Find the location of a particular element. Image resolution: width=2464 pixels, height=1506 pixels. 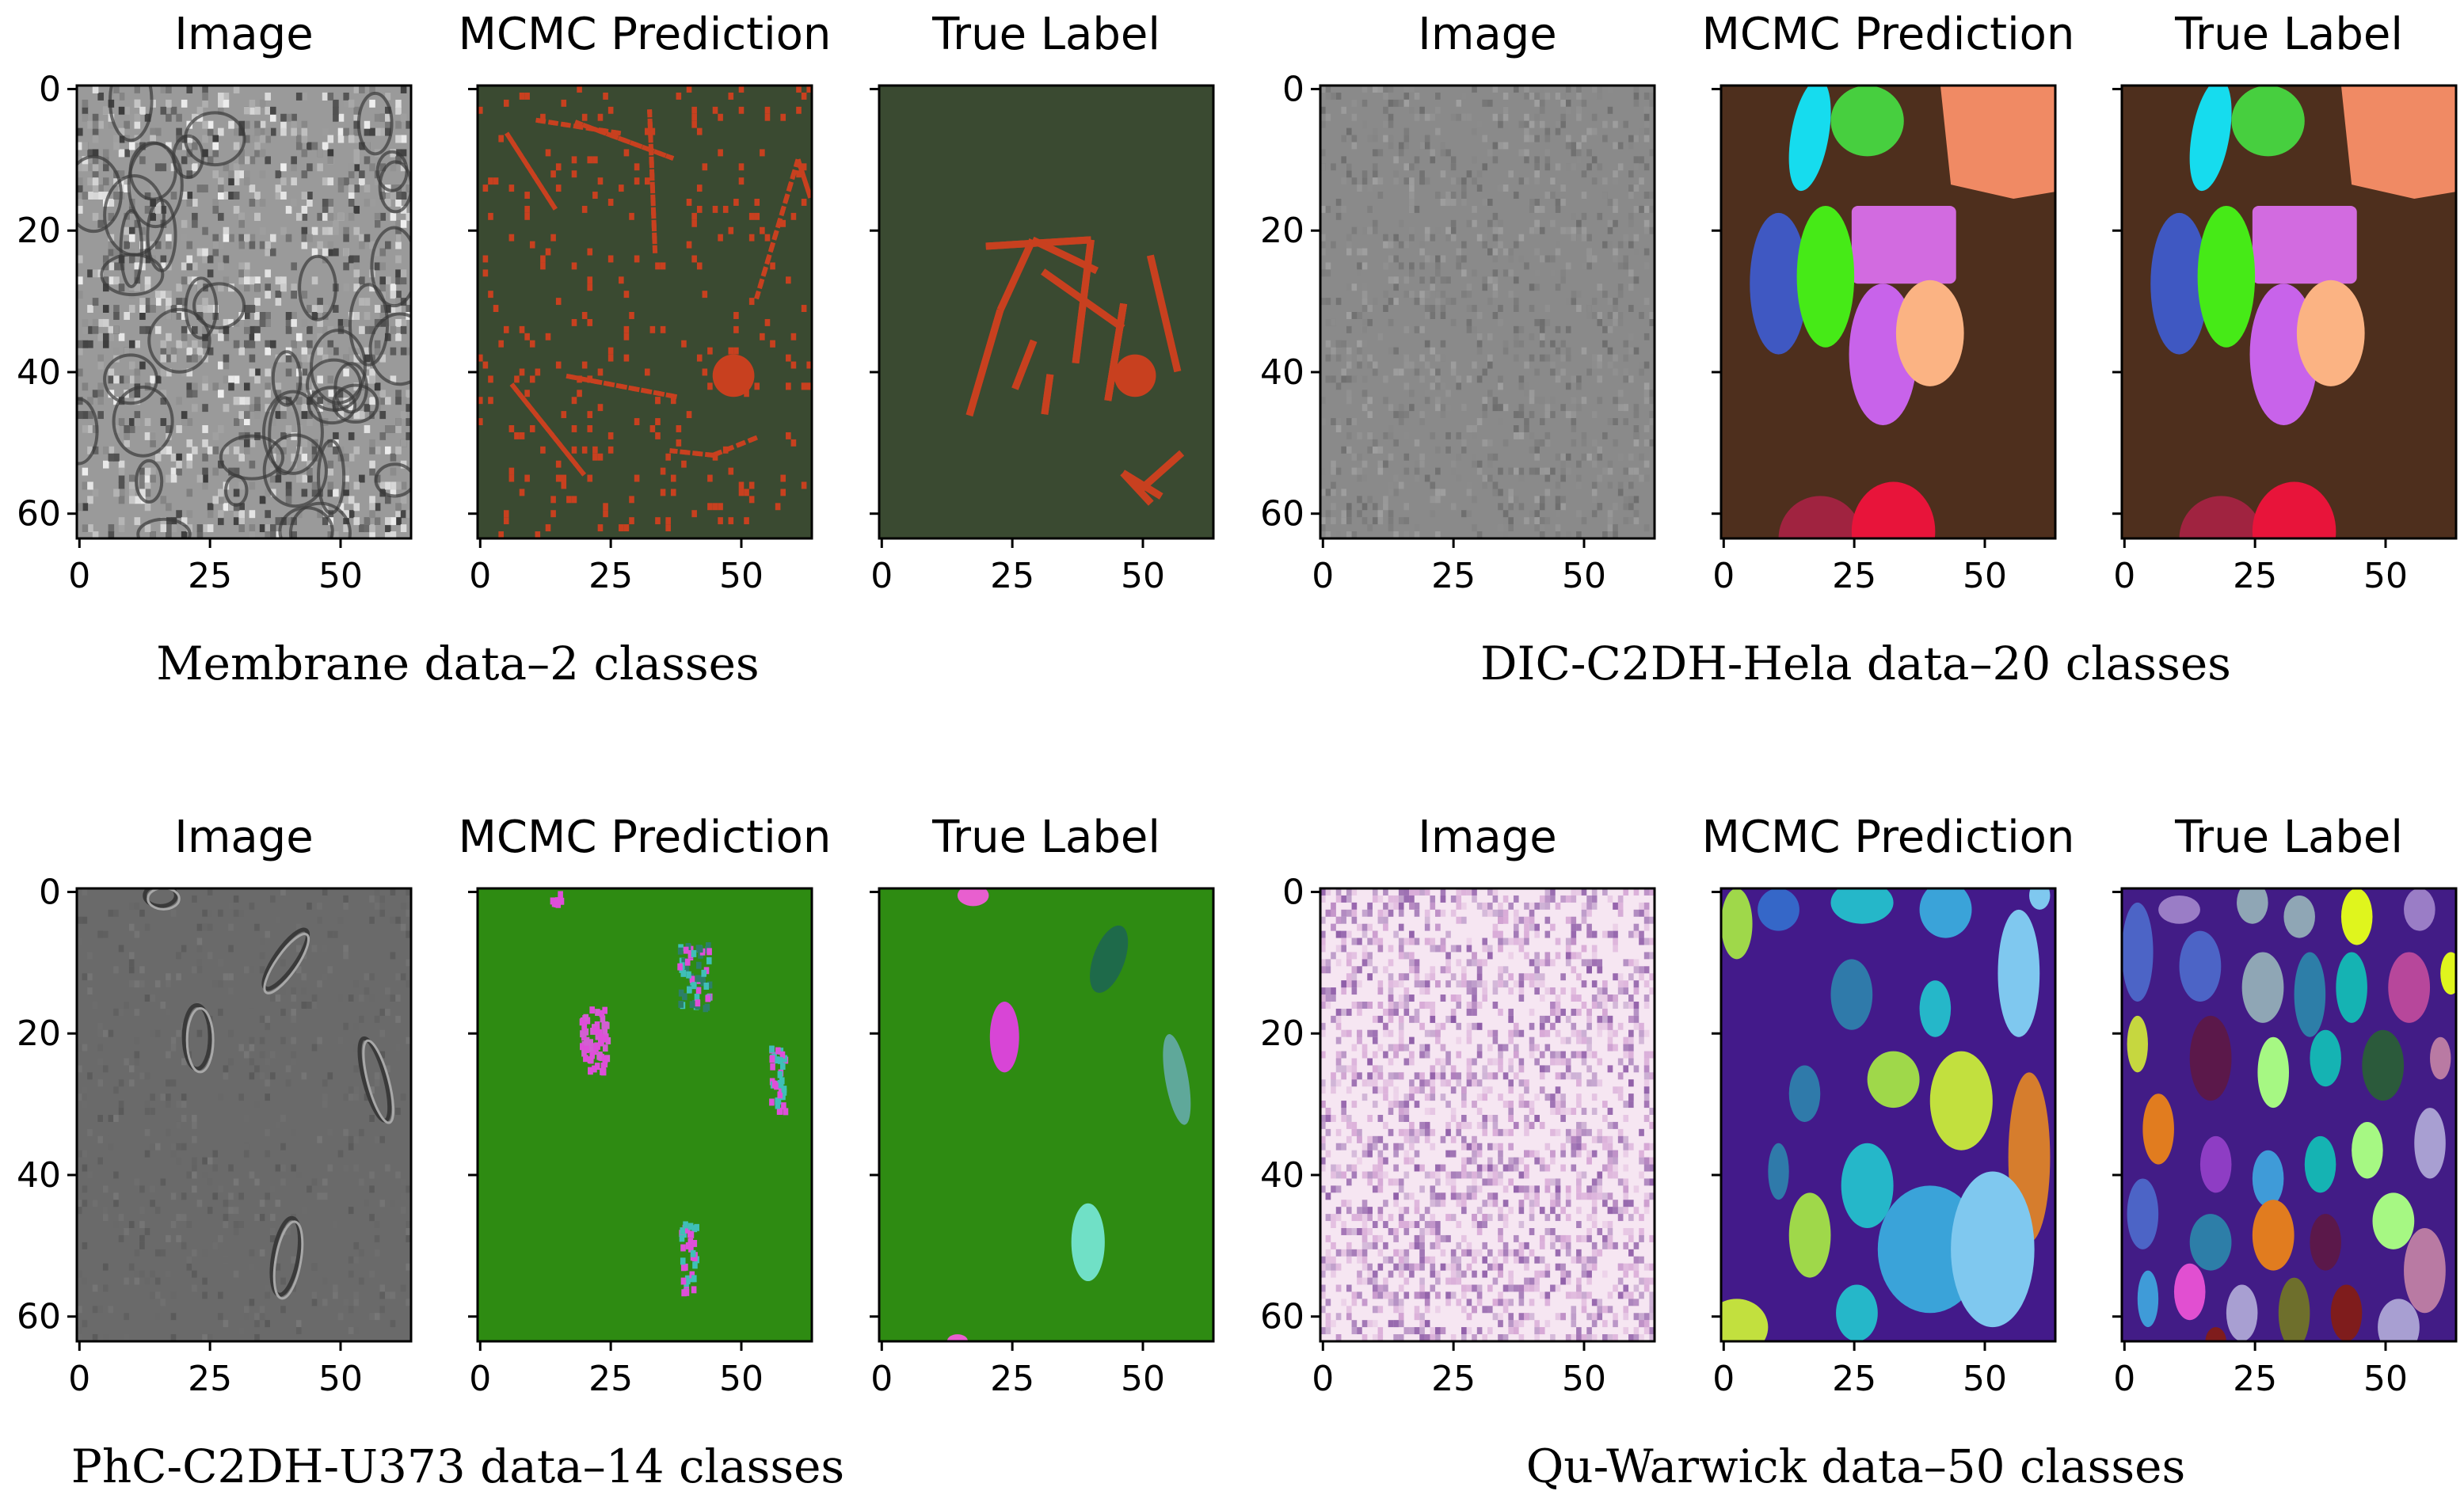

panel-frame is located at coordinates (1046, 1115).